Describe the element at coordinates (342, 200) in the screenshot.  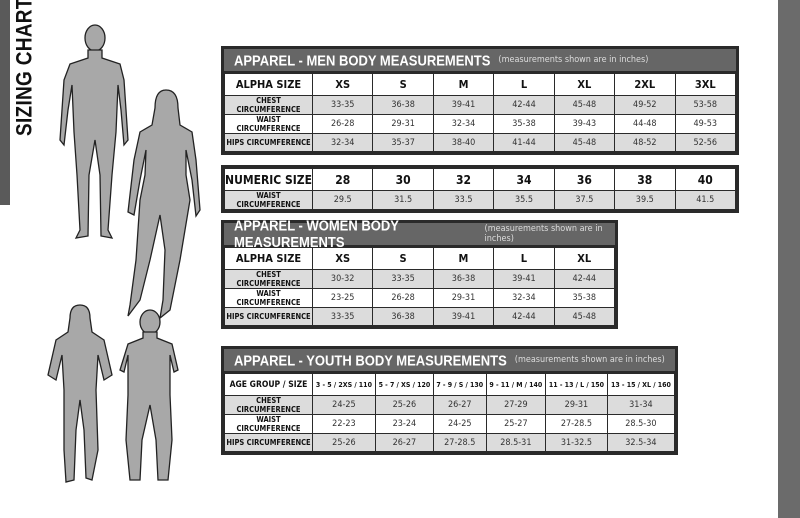
I see `table-cell: 29.5` at that location.